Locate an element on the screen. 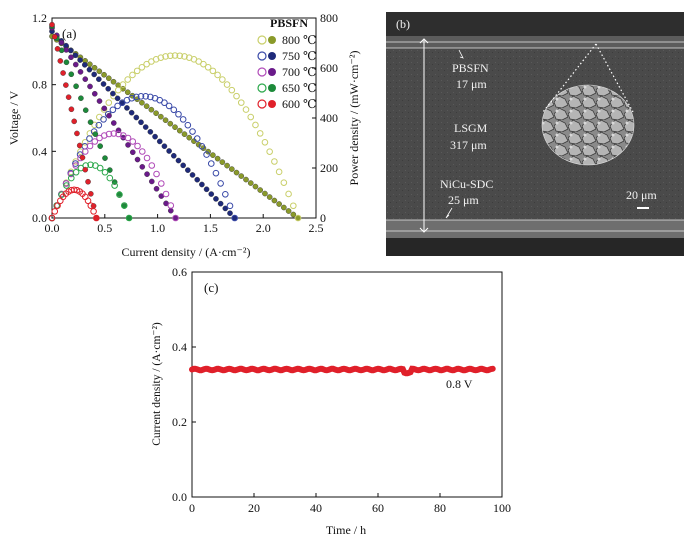 The image size is (693, 549). sem-nicu-sdc-thickness: 25 μm is located at coordinates (463, 200).